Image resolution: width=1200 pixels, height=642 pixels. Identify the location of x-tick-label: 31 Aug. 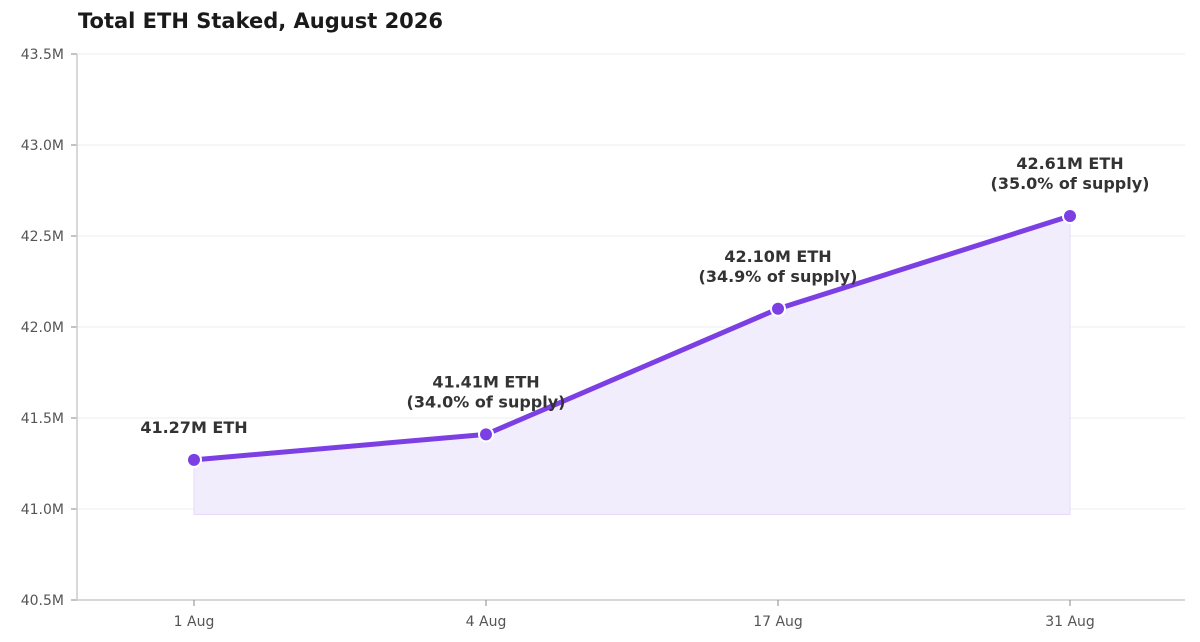
(1070, 622).